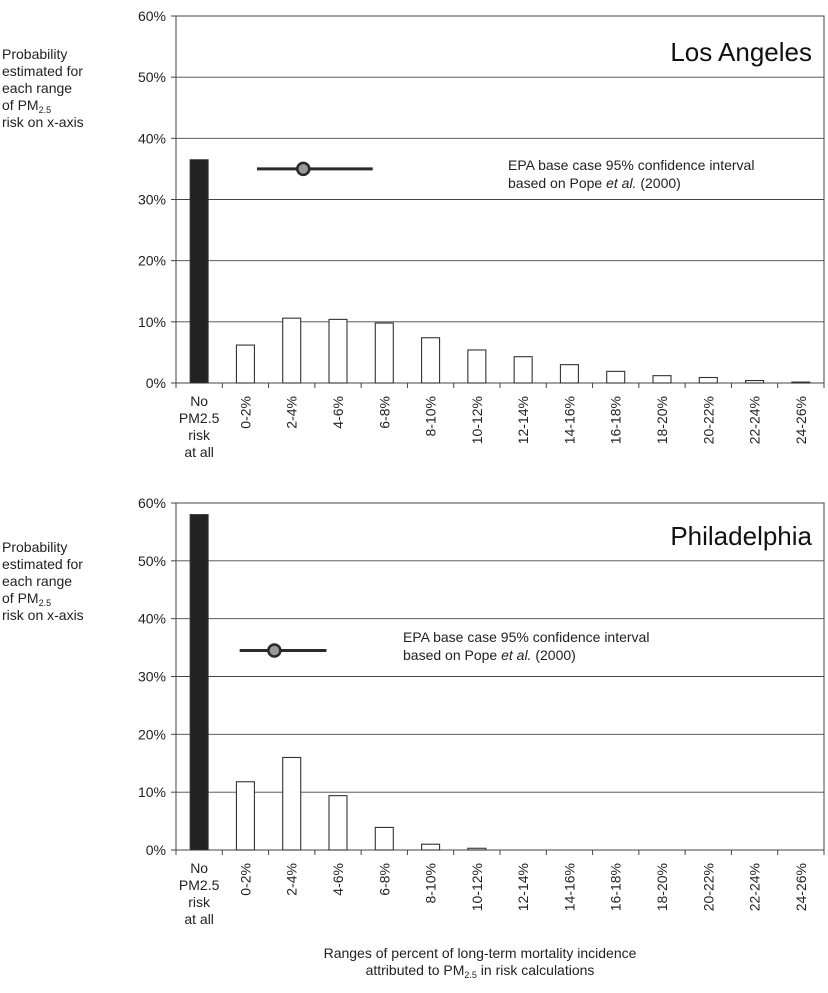 The image size is (828, 993). What do you see at coordinates (755, 420) in the screenshot?
I see `x-label-la-12: 22-24%` at bounding box center [755, 420].